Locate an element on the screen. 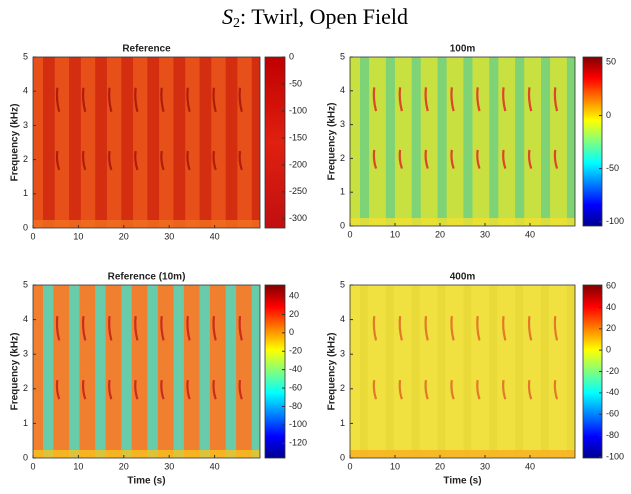  colorbar-tick-label: 60 is located at coordinates (611, 285).